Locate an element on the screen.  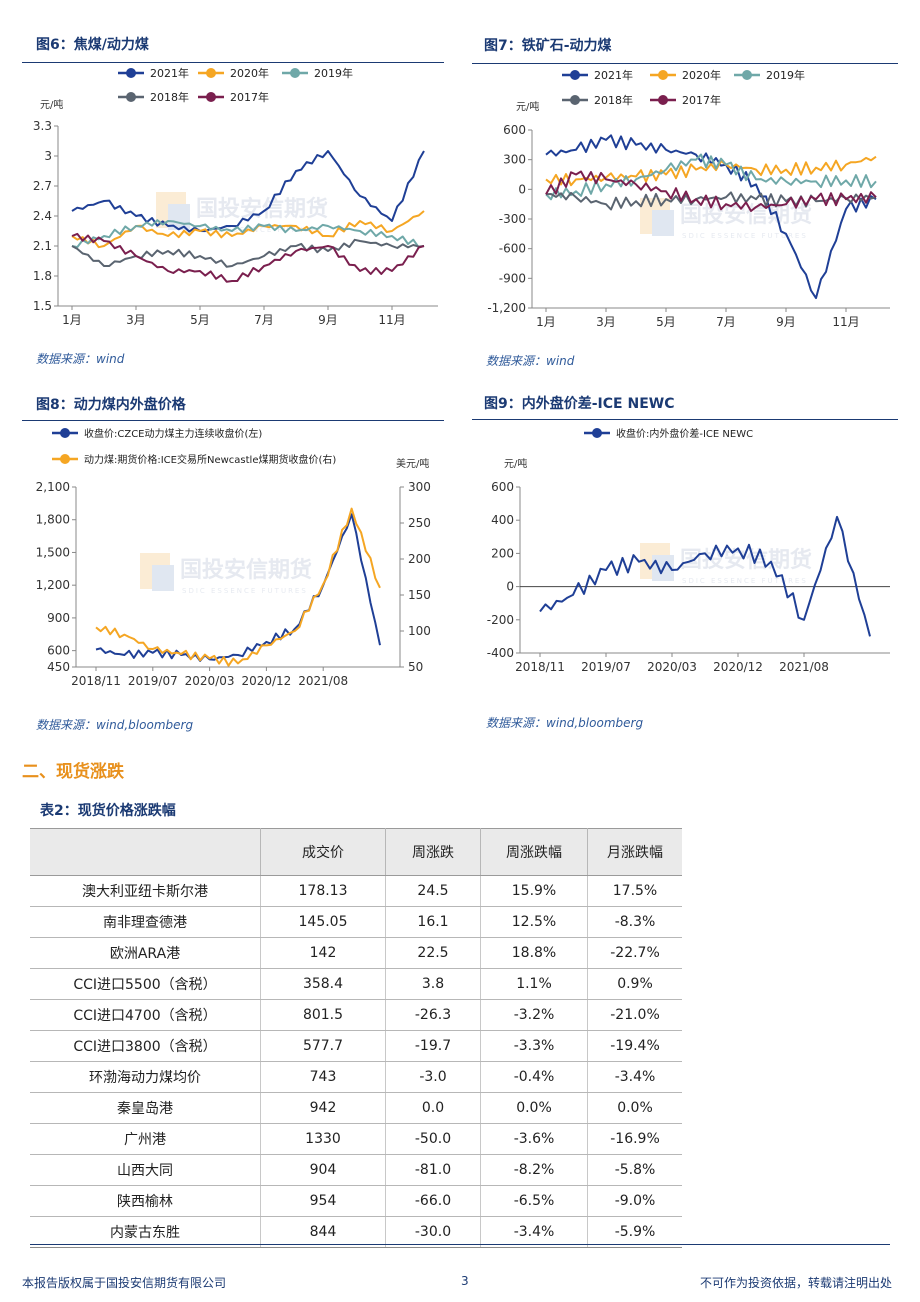
table-header-row: 成交价 周涨跌 周涨跌幅 月涨跌幅 is located at coordinates (356, 852).